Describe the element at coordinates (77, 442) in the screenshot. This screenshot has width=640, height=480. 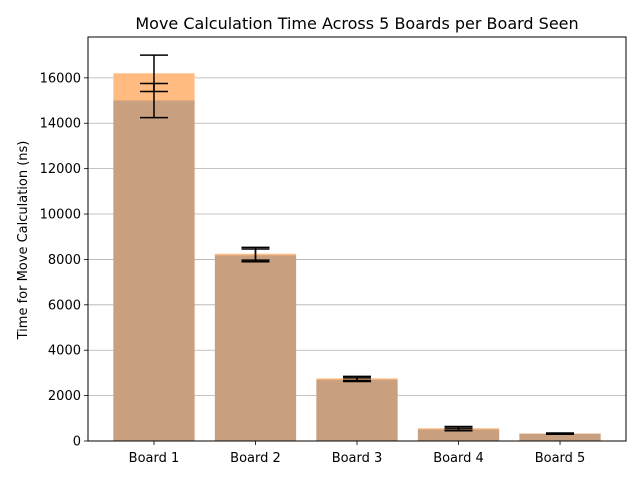
I see `y-tick-label: 0` at that location.